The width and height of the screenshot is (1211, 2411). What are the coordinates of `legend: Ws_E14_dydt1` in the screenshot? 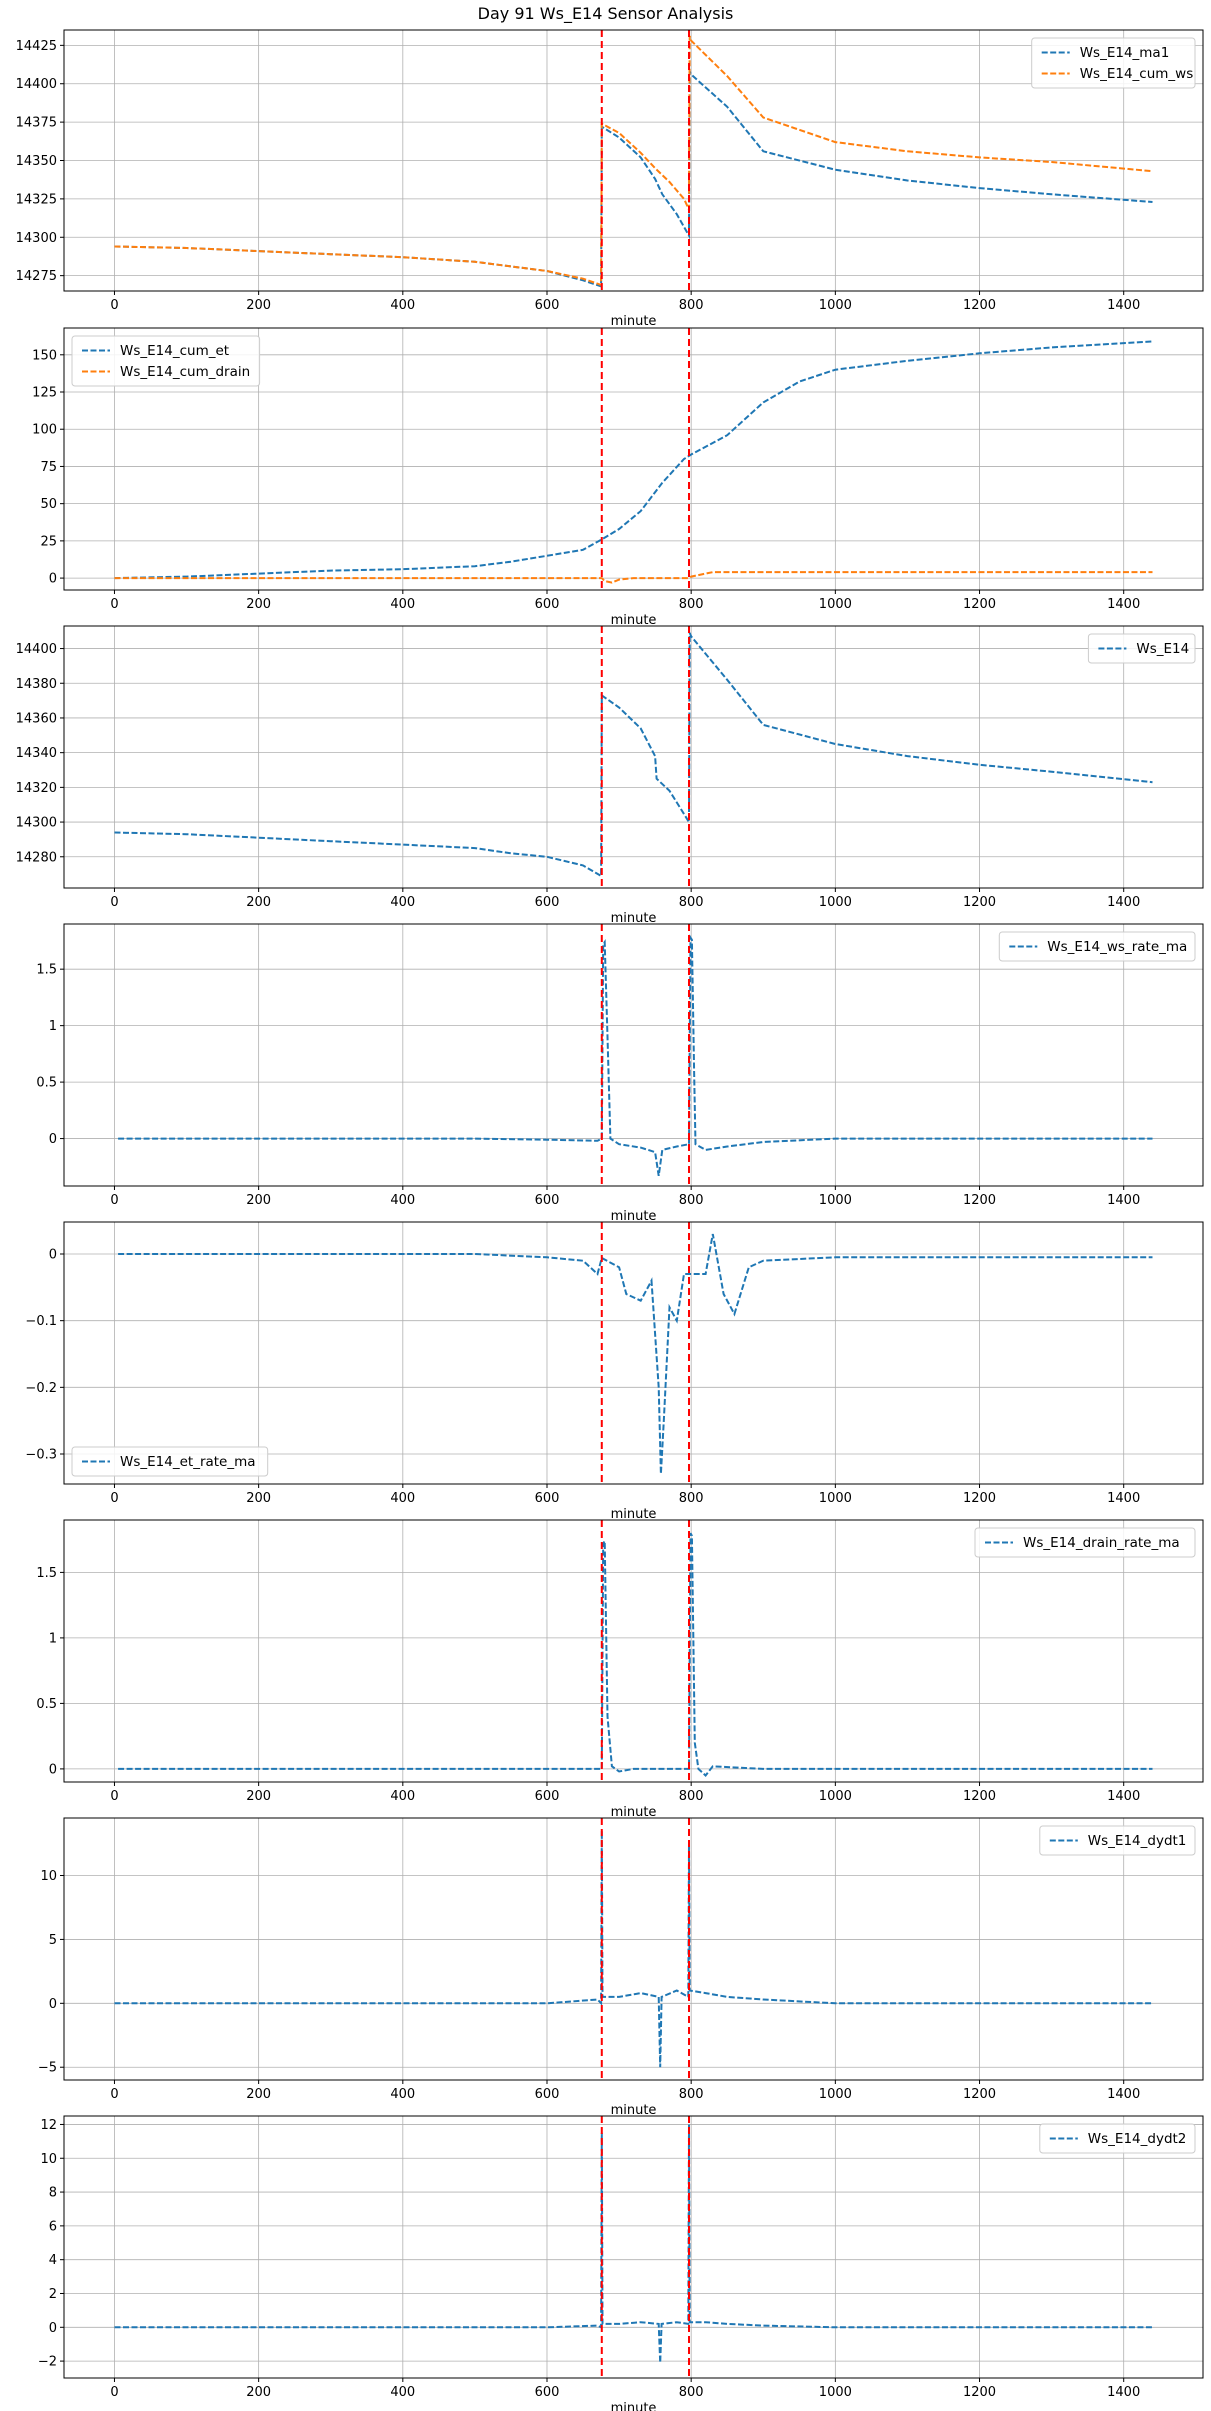 It's located at (1117, 1840).